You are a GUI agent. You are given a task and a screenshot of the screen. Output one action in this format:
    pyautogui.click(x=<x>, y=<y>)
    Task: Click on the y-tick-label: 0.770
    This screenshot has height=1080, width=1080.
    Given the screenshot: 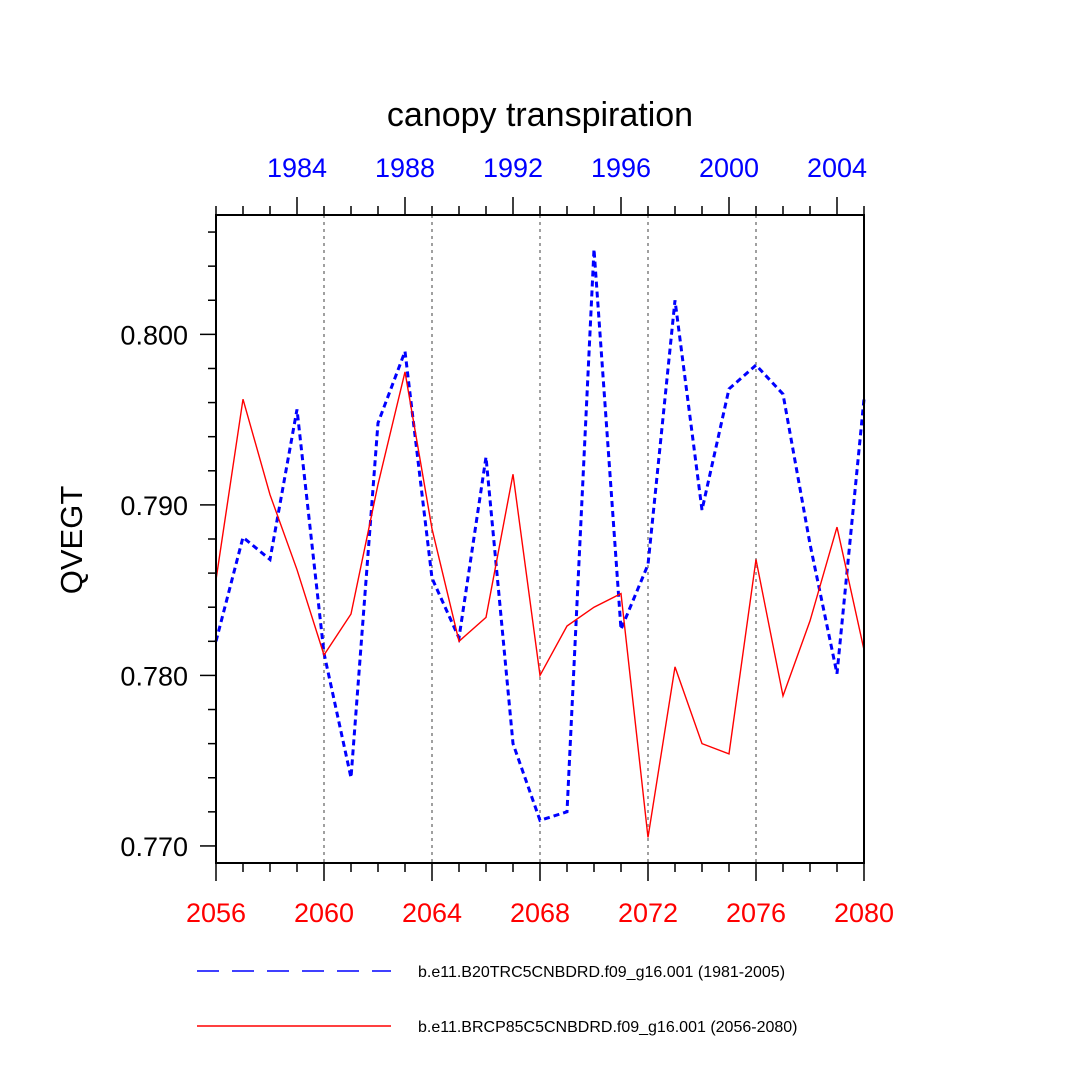 What is the action you would take?
    pyautogui.click(x=154, y=847)
    